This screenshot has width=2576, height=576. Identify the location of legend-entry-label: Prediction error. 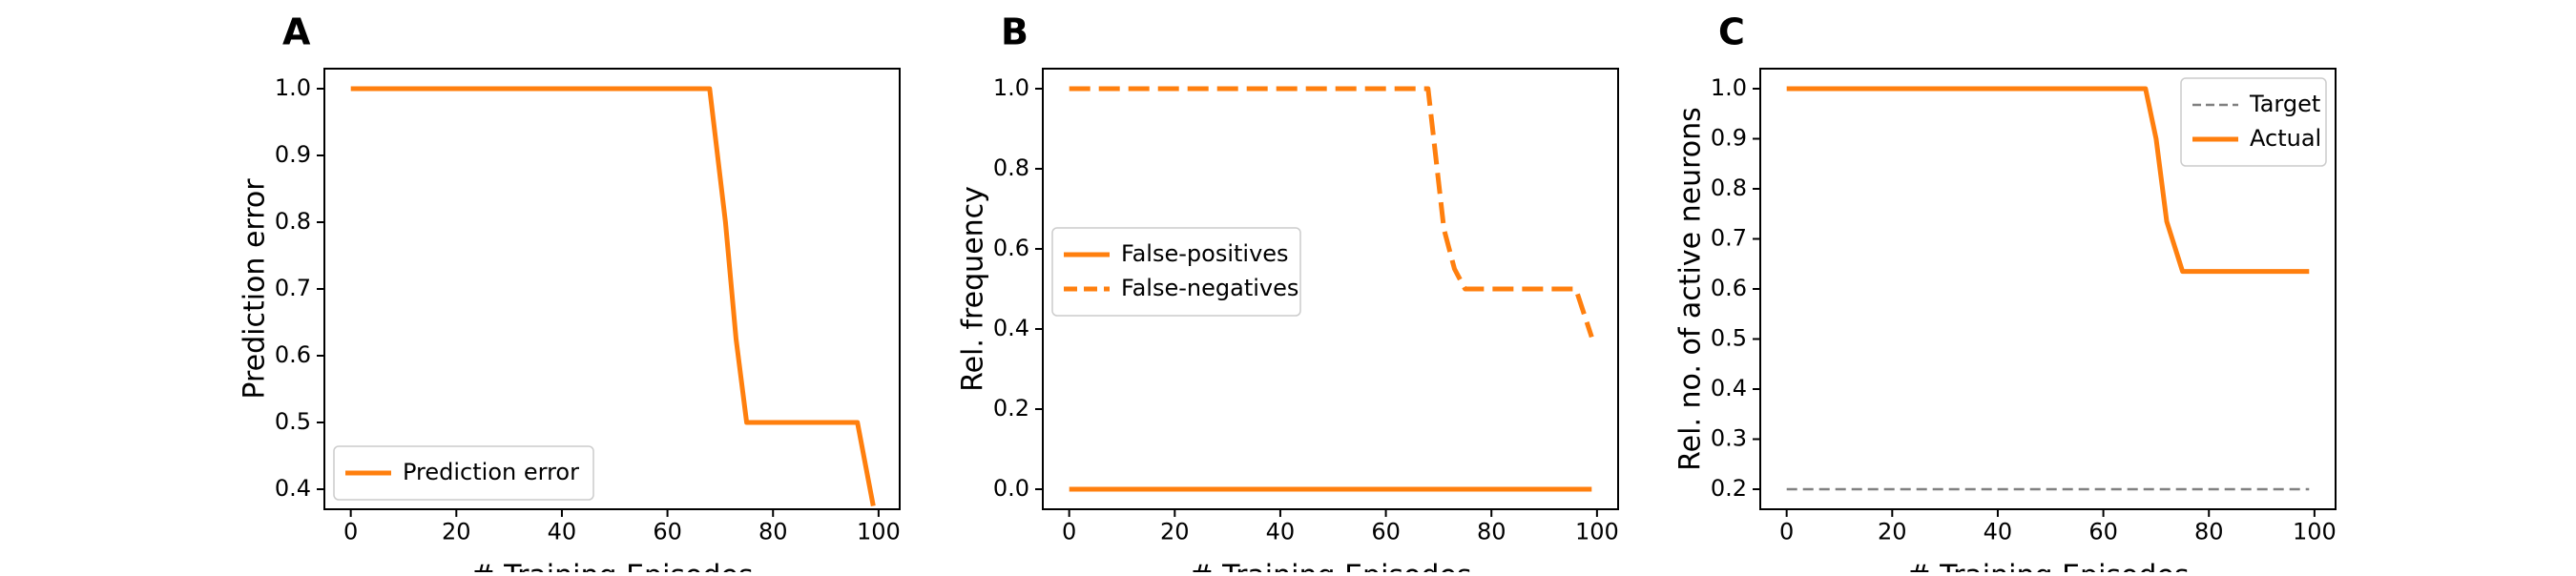
(491, 472).